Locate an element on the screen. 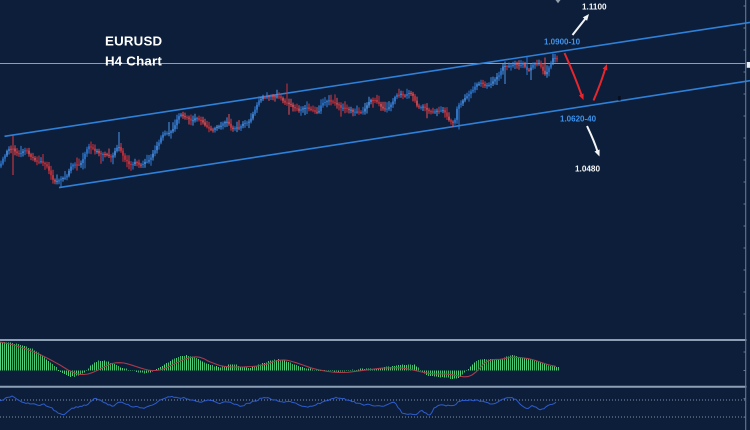  svg-text: H4 Chart is located at coordinates (133, 61).